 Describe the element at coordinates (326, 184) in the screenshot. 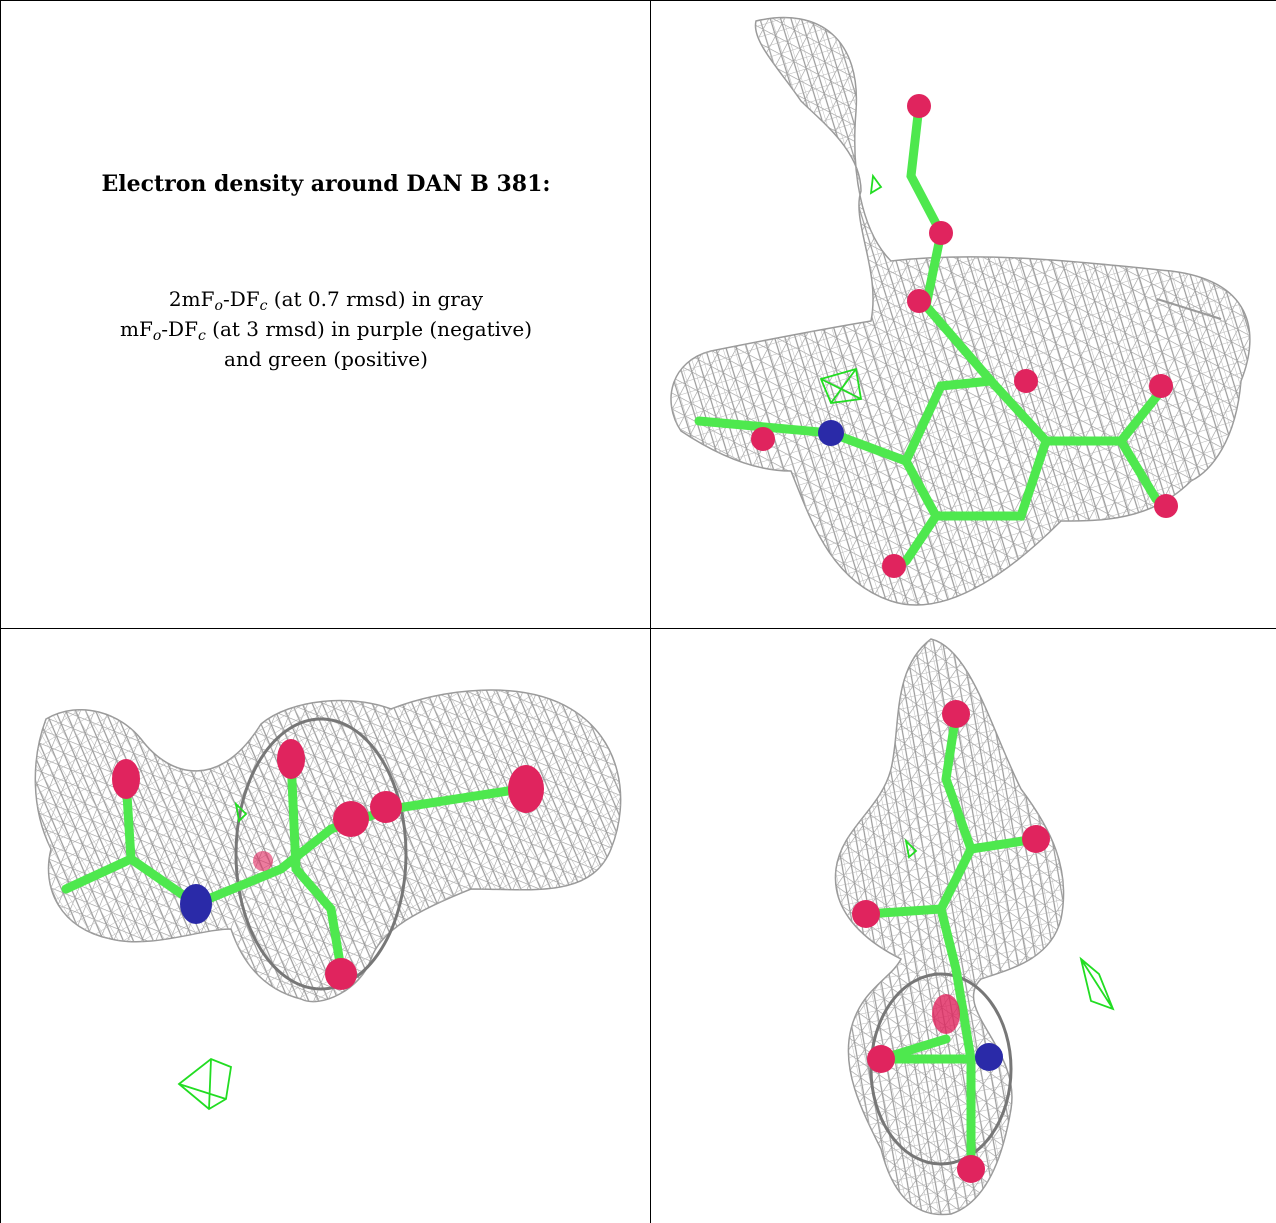

I see `caption-title: Electron density around DAN B 381:` at that location.